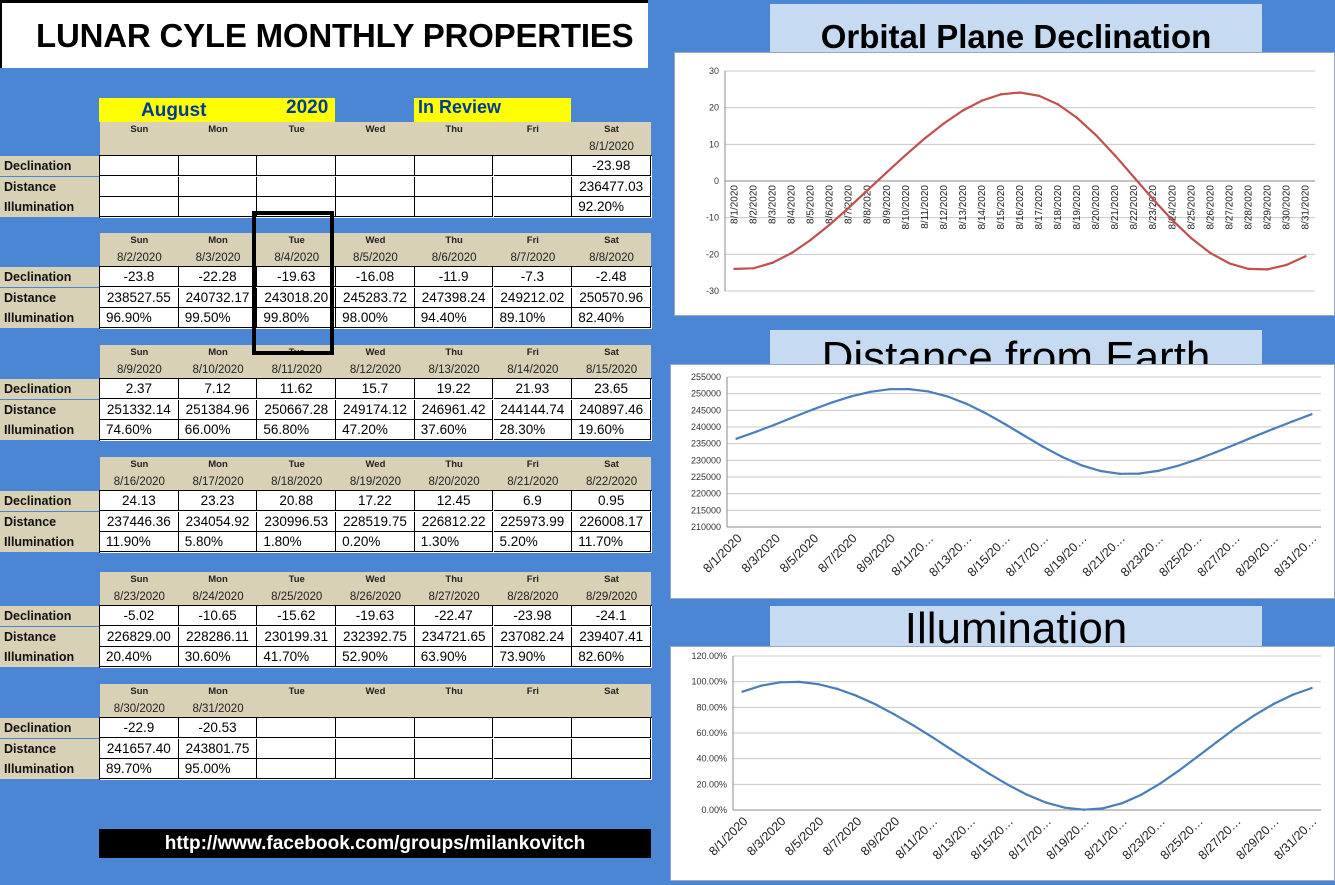 The width and height of the screenshot is (1335, 885). Describe the element at coordinates (706, 377) in the screenshot. I see `y-tick-label: 255000` at that location.